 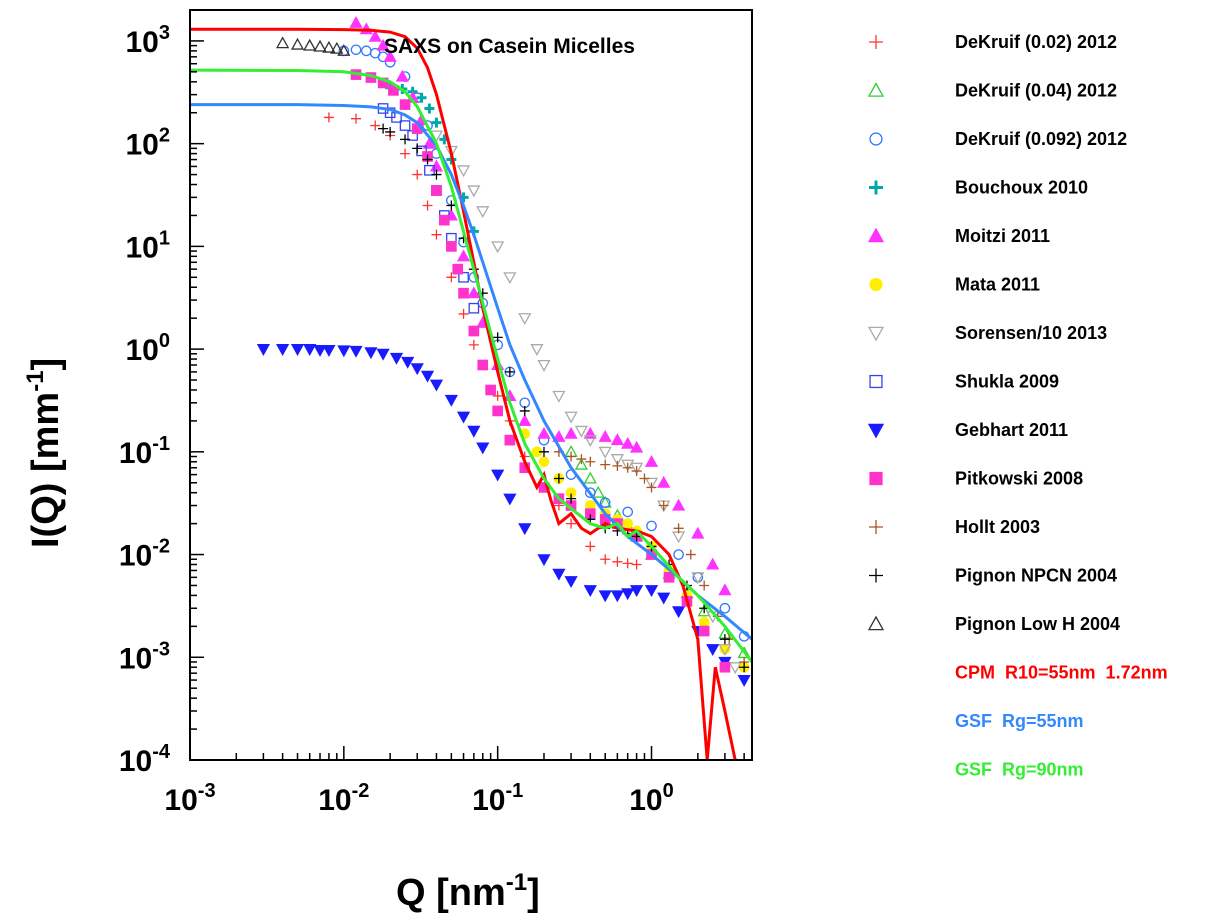 What do you see at coordinates (997, 527) in the screenshot?
I see `legend-label: Hollt 2003` at bounding box center [997, 527].